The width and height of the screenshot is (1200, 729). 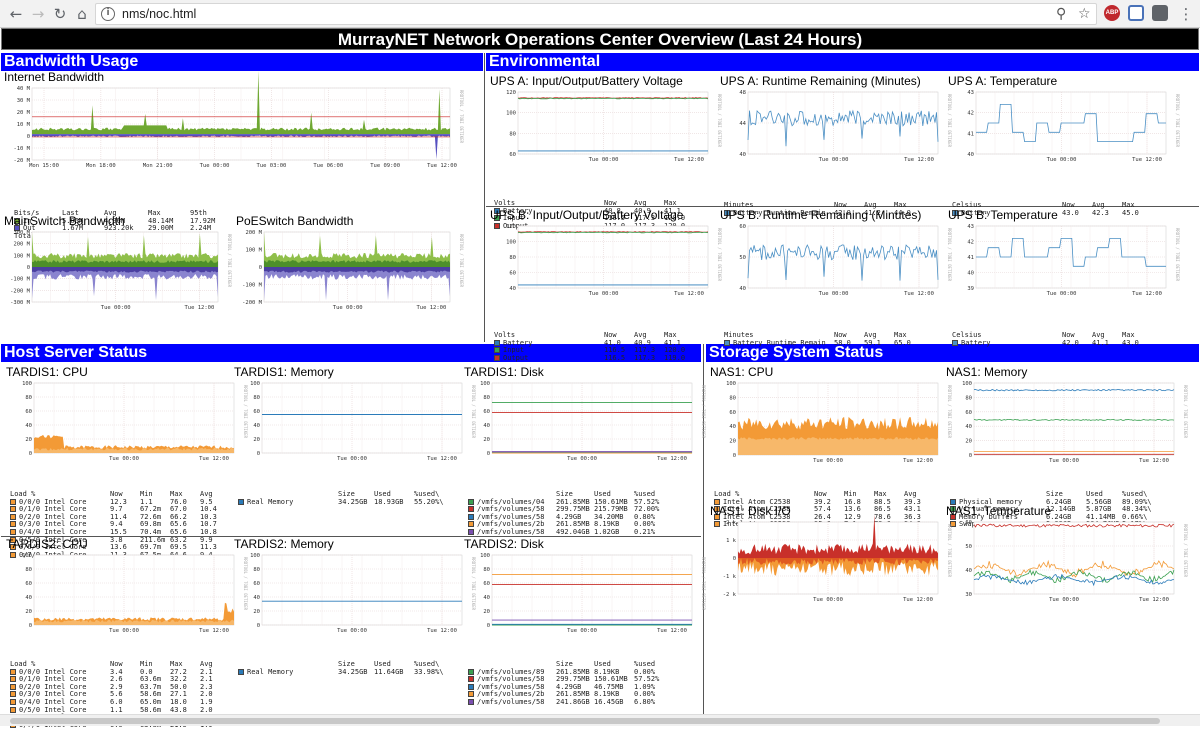 What do you see at coordinates (610, 335) in the screenshot?
I see `legend-header: Now` at bounding box center [610, 335].